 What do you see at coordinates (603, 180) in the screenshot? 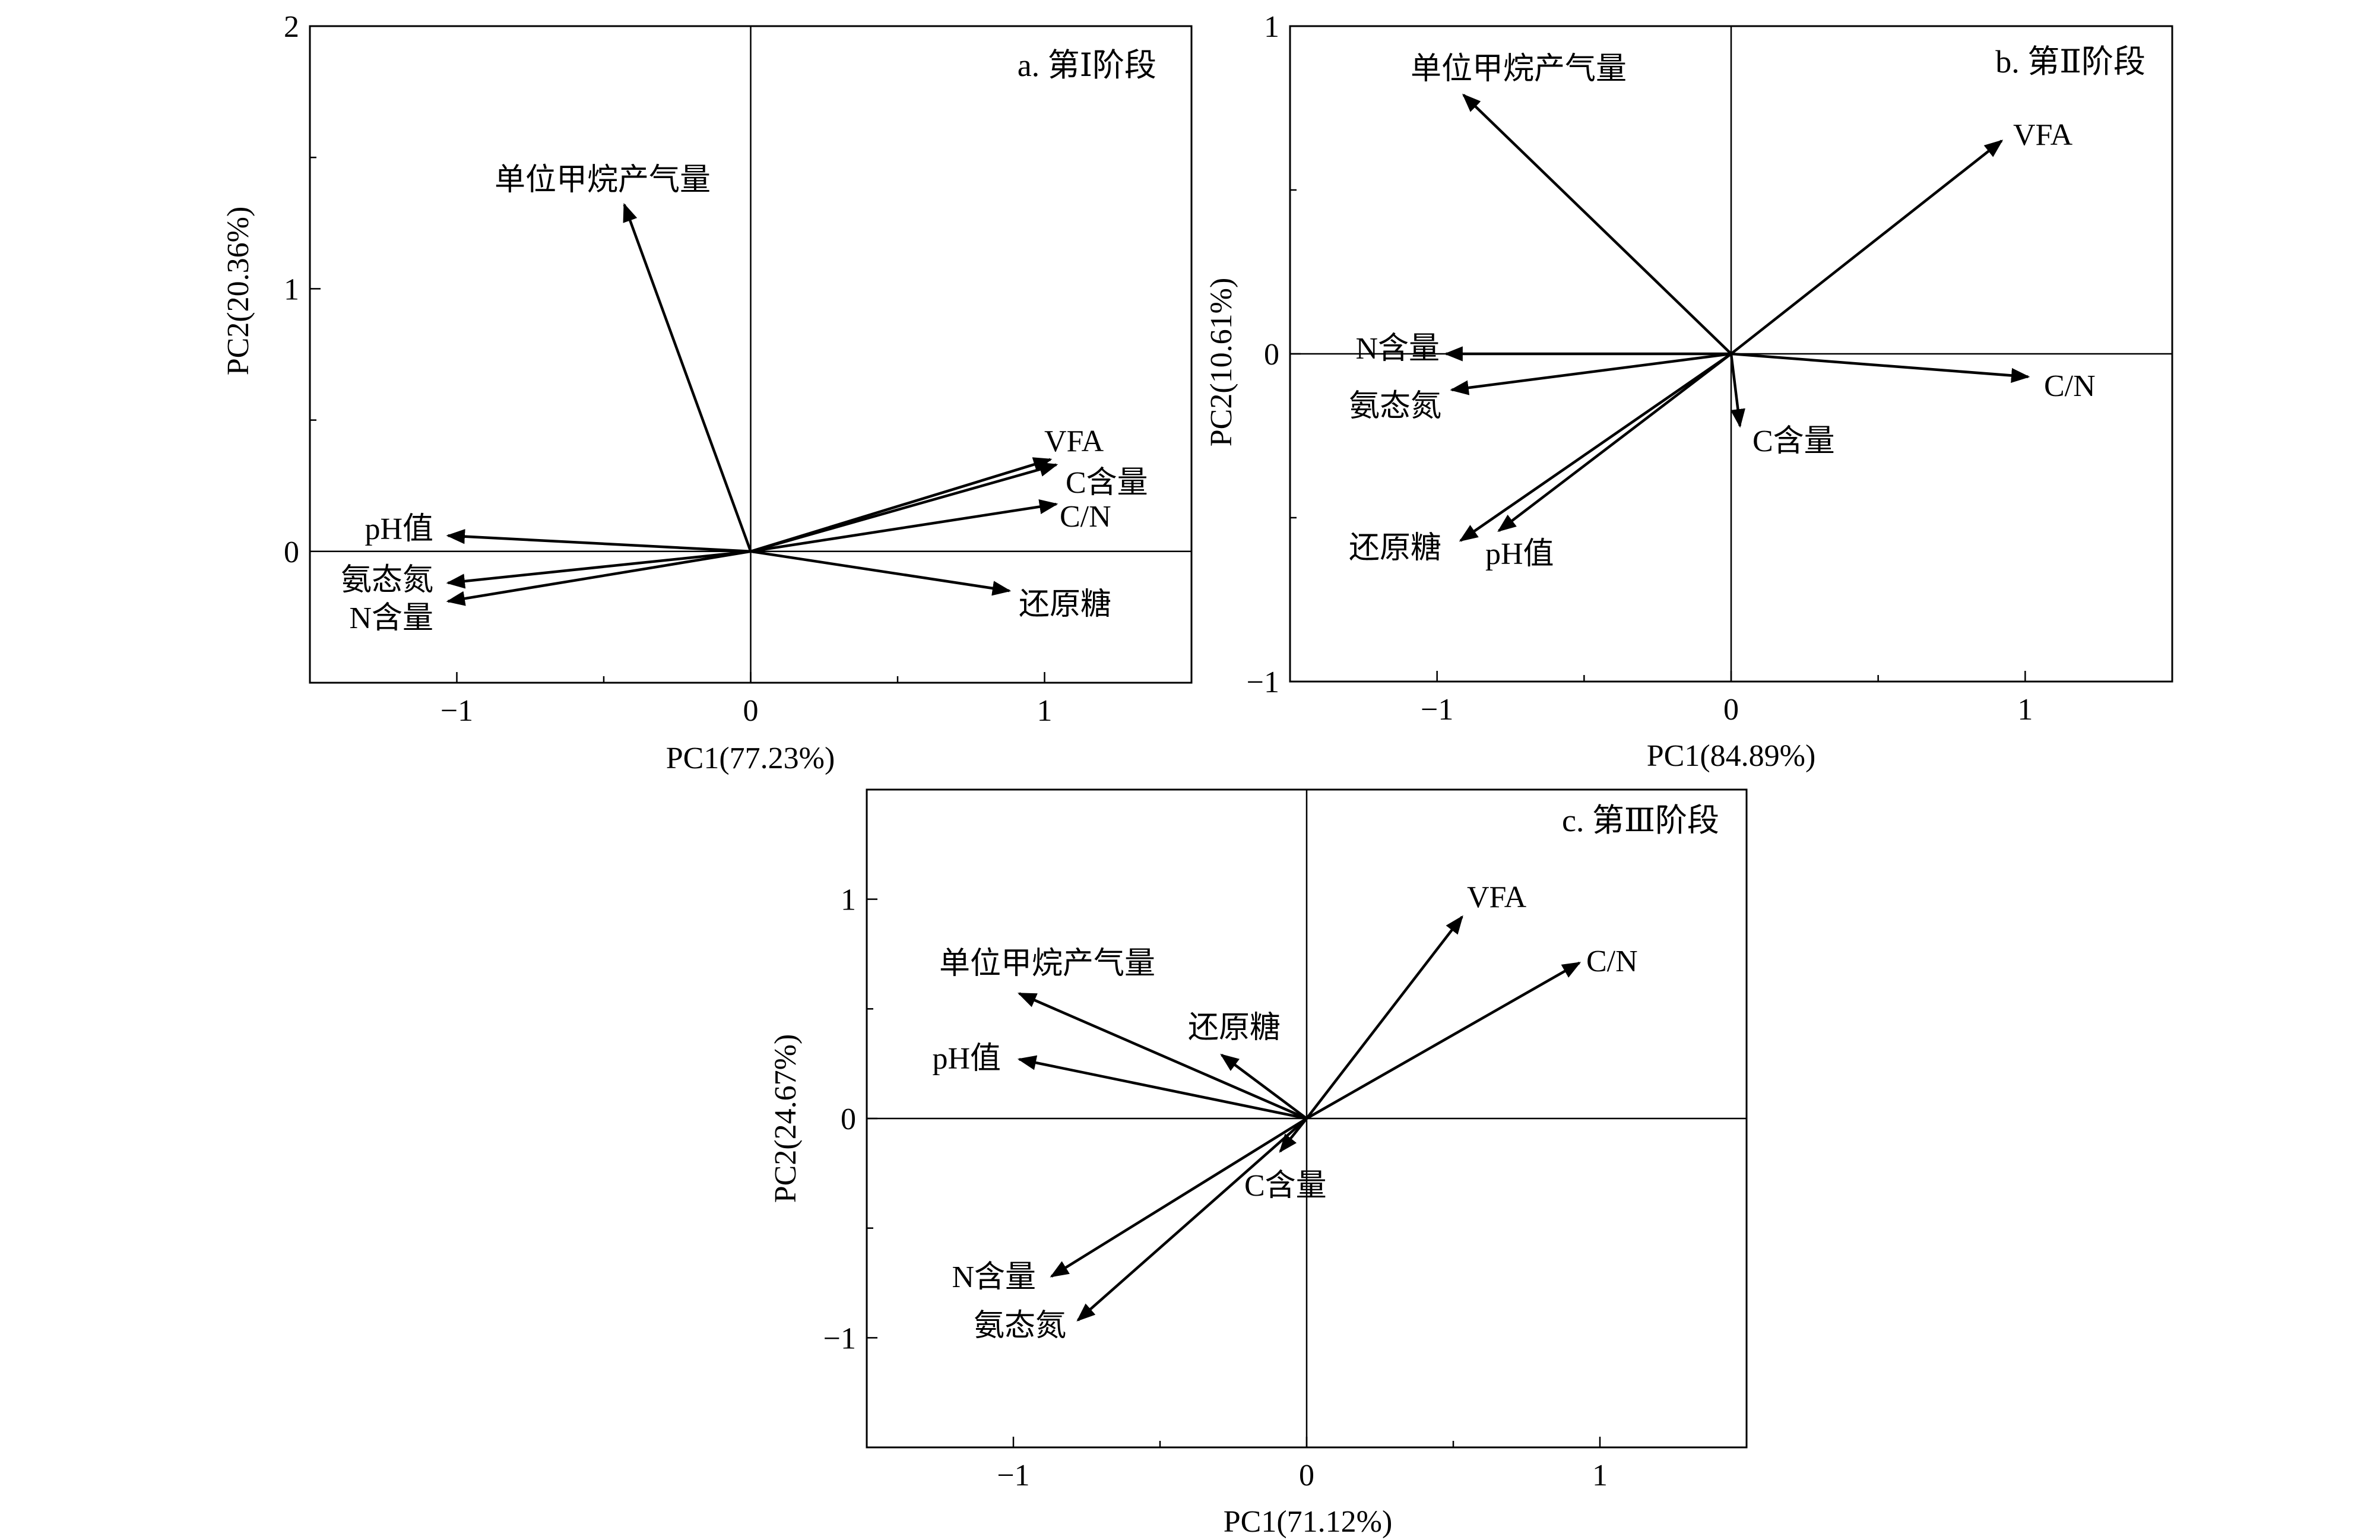
I see `panel-a-vector-label: 单位甲烷产气量` at bounding box center [603, 180].